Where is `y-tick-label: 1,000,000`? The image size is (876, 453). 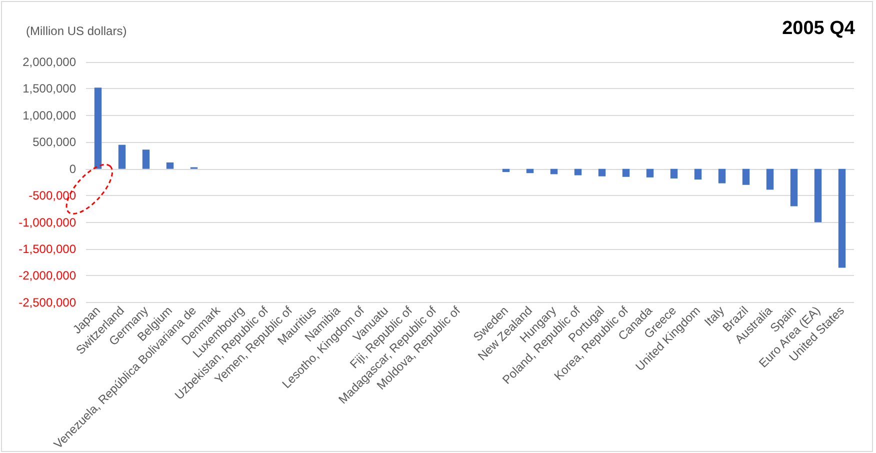 y-tick-label: 1,000,000 is located at coordinates (49, 115).